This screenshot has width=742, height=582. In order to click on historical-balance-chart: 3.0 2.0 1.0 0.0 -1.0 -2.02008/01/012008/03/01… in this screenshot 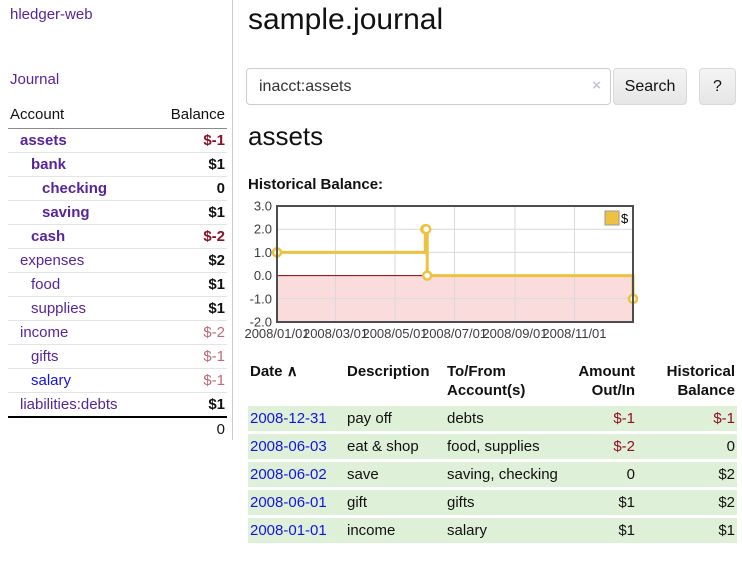, I will do `click(441, 270)`.